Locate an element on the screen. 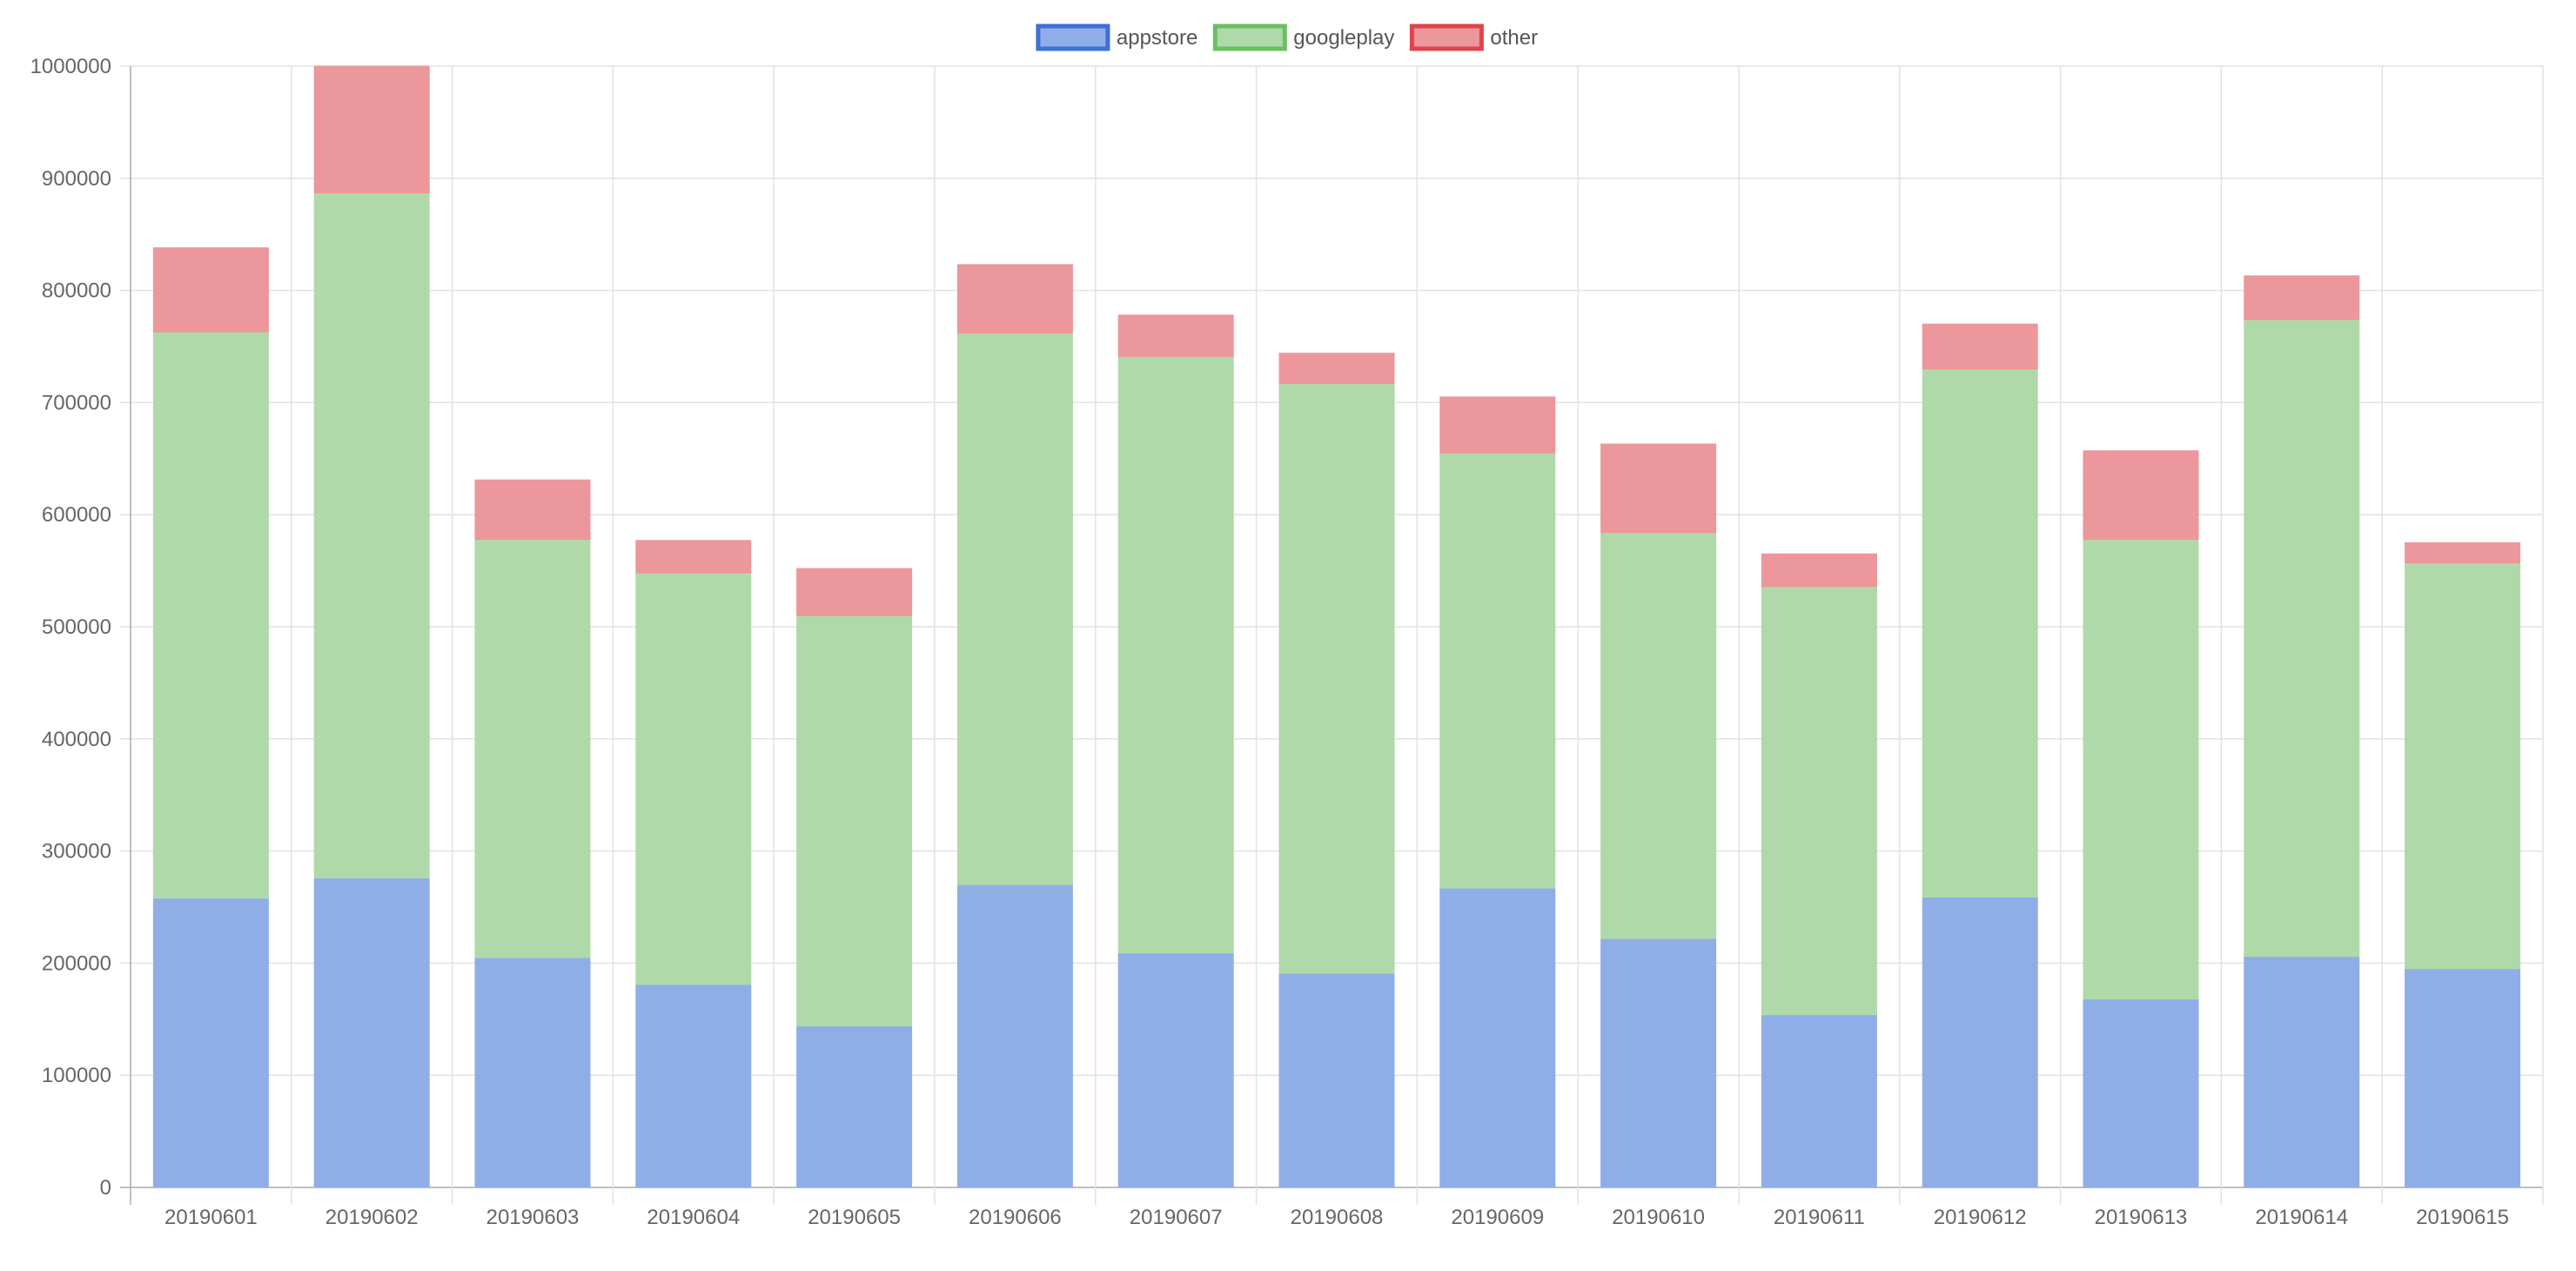 This screenshot has height=1271, width=2576. legend-item-googleplay: googleplay is located at coordinates (1303, 37).